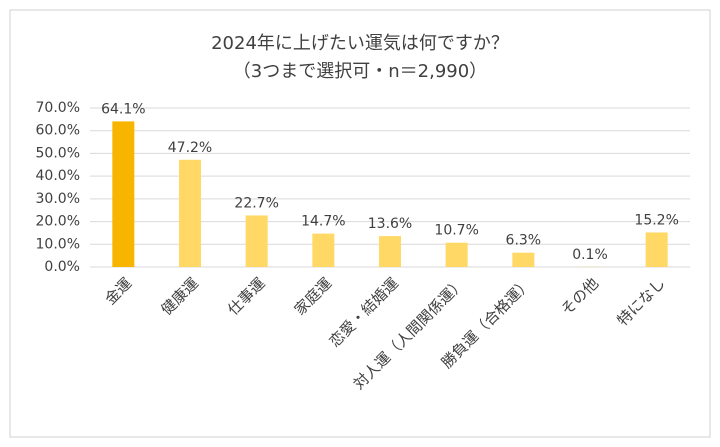 Image resolution: width=720 pixels, height=447 pixels. What do you see at coordinates (323, 222) in the screenshot?
I see `data-label: 14.7%` at bounding box center [323, 222].